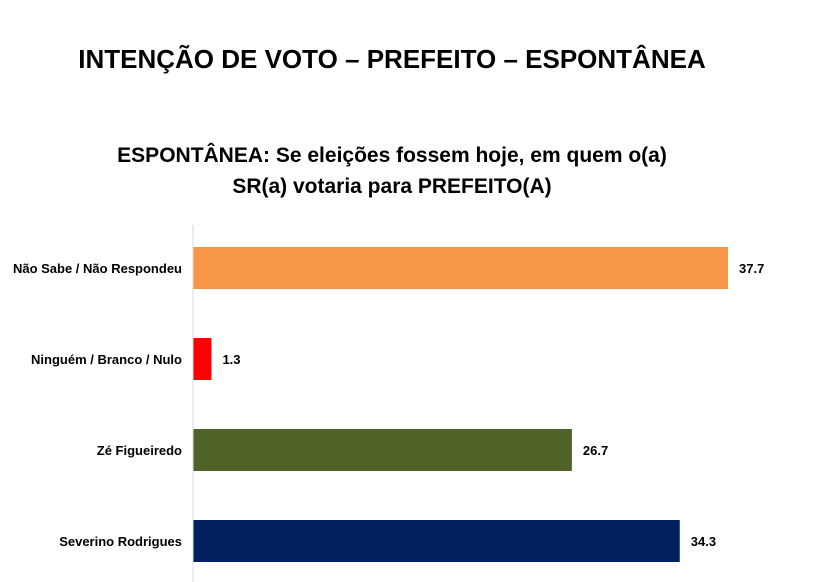  What do you see at coordinates (139, 450) in the screenshot?
I see `category-label-2: Zé Figueiredo` at bounding box center [139, 450].